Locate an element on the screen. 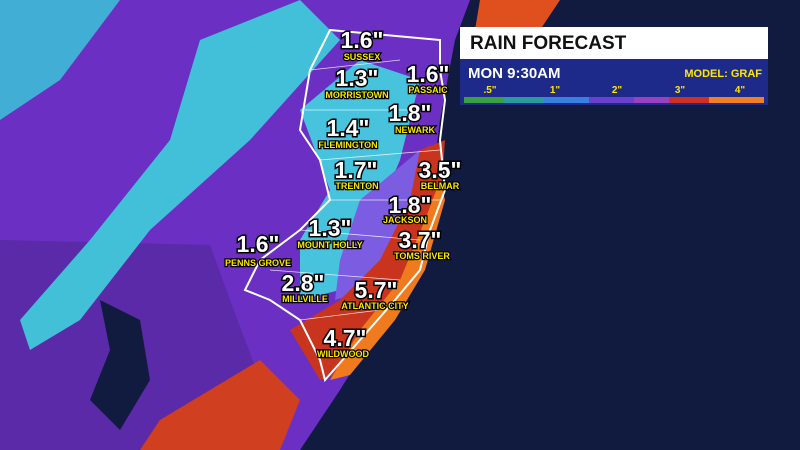 The width and height of the screenshot is (800, 450). city-name: TOMS RIVER is located at coordinates (422, 256).